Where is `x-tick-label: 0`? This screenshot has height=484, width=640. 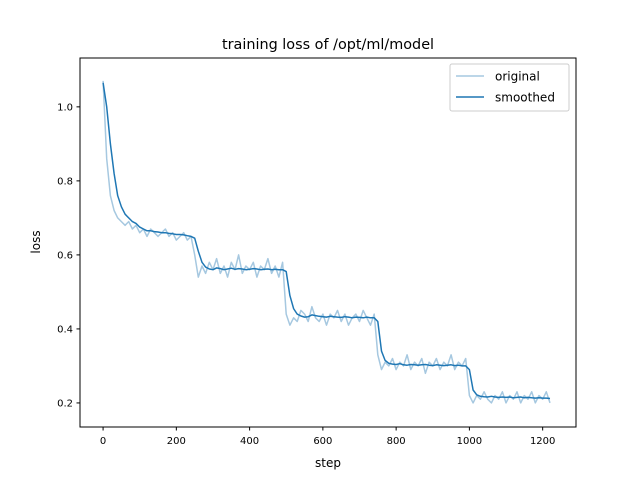 x-tick-label: 0 is located at coordinates (103, 441).